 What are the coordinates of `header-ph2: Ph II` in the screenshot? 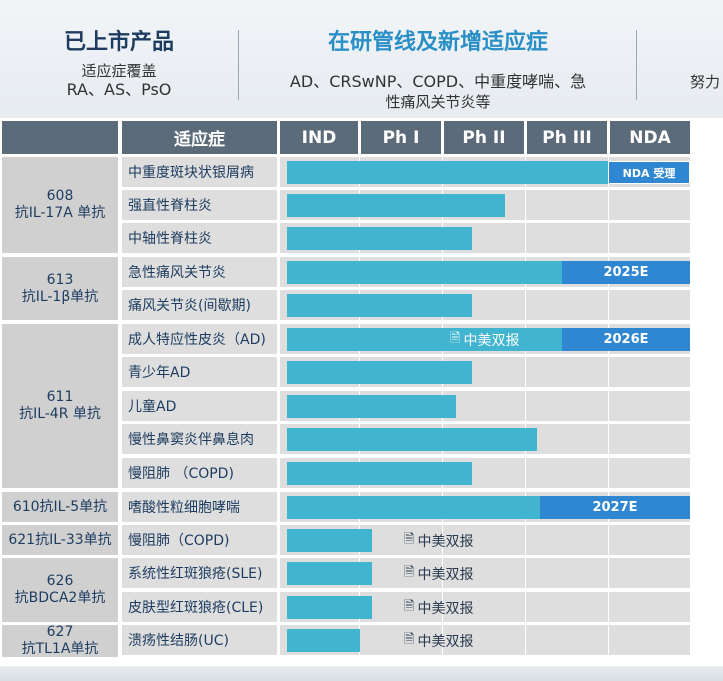 It's located at (484, 137).